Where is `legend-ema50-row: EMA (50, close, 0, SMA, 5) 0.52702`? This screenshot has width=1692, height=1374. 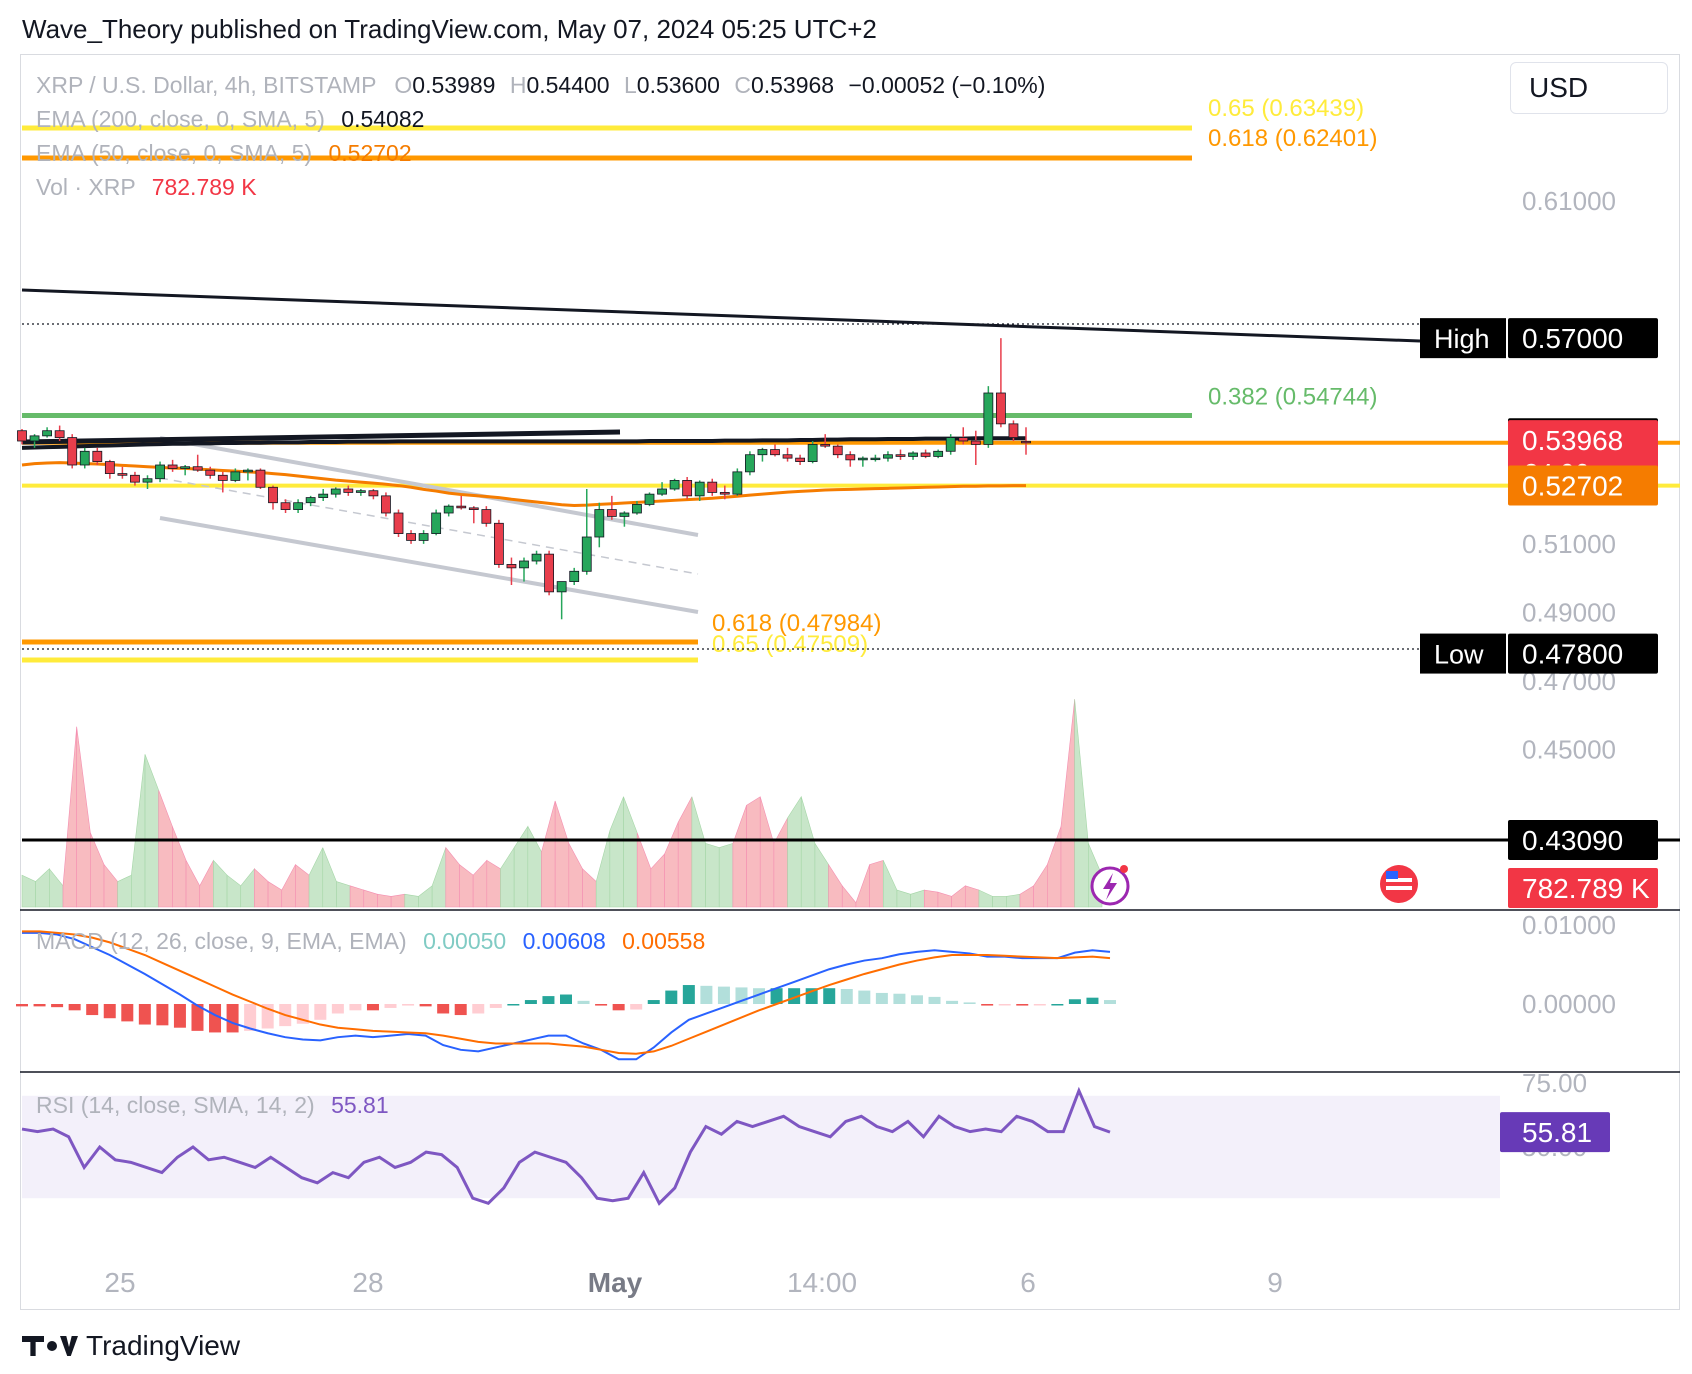
legend-ema50-row: EMA (50, close, 0, SMA, 5) 0.52702 is located at coordinates (224, 153).